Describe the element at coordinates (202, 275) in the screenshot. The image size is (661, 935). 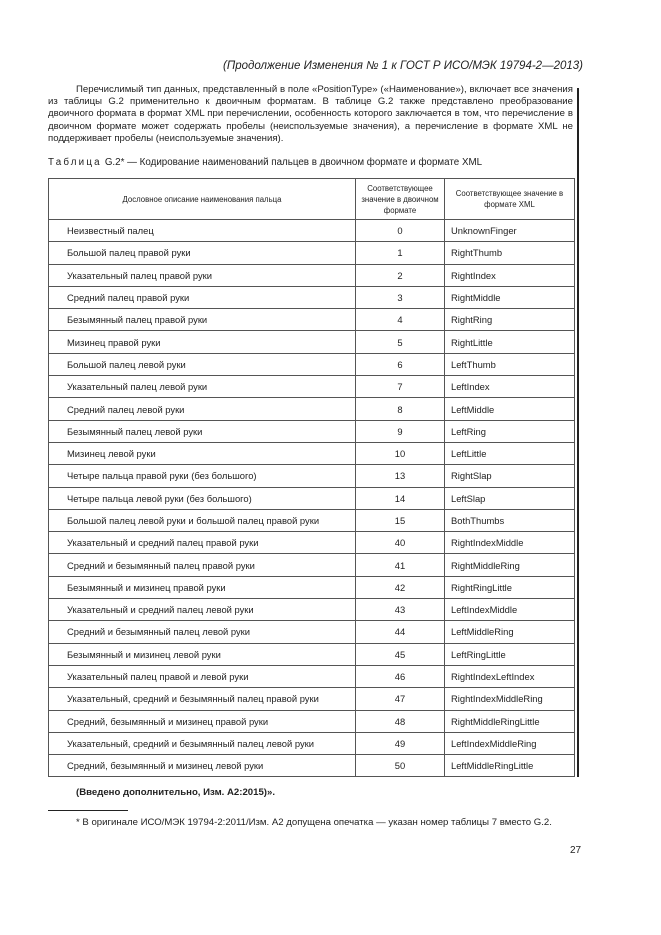
I see `table-cell: Указательный палец правой руки` at that location.